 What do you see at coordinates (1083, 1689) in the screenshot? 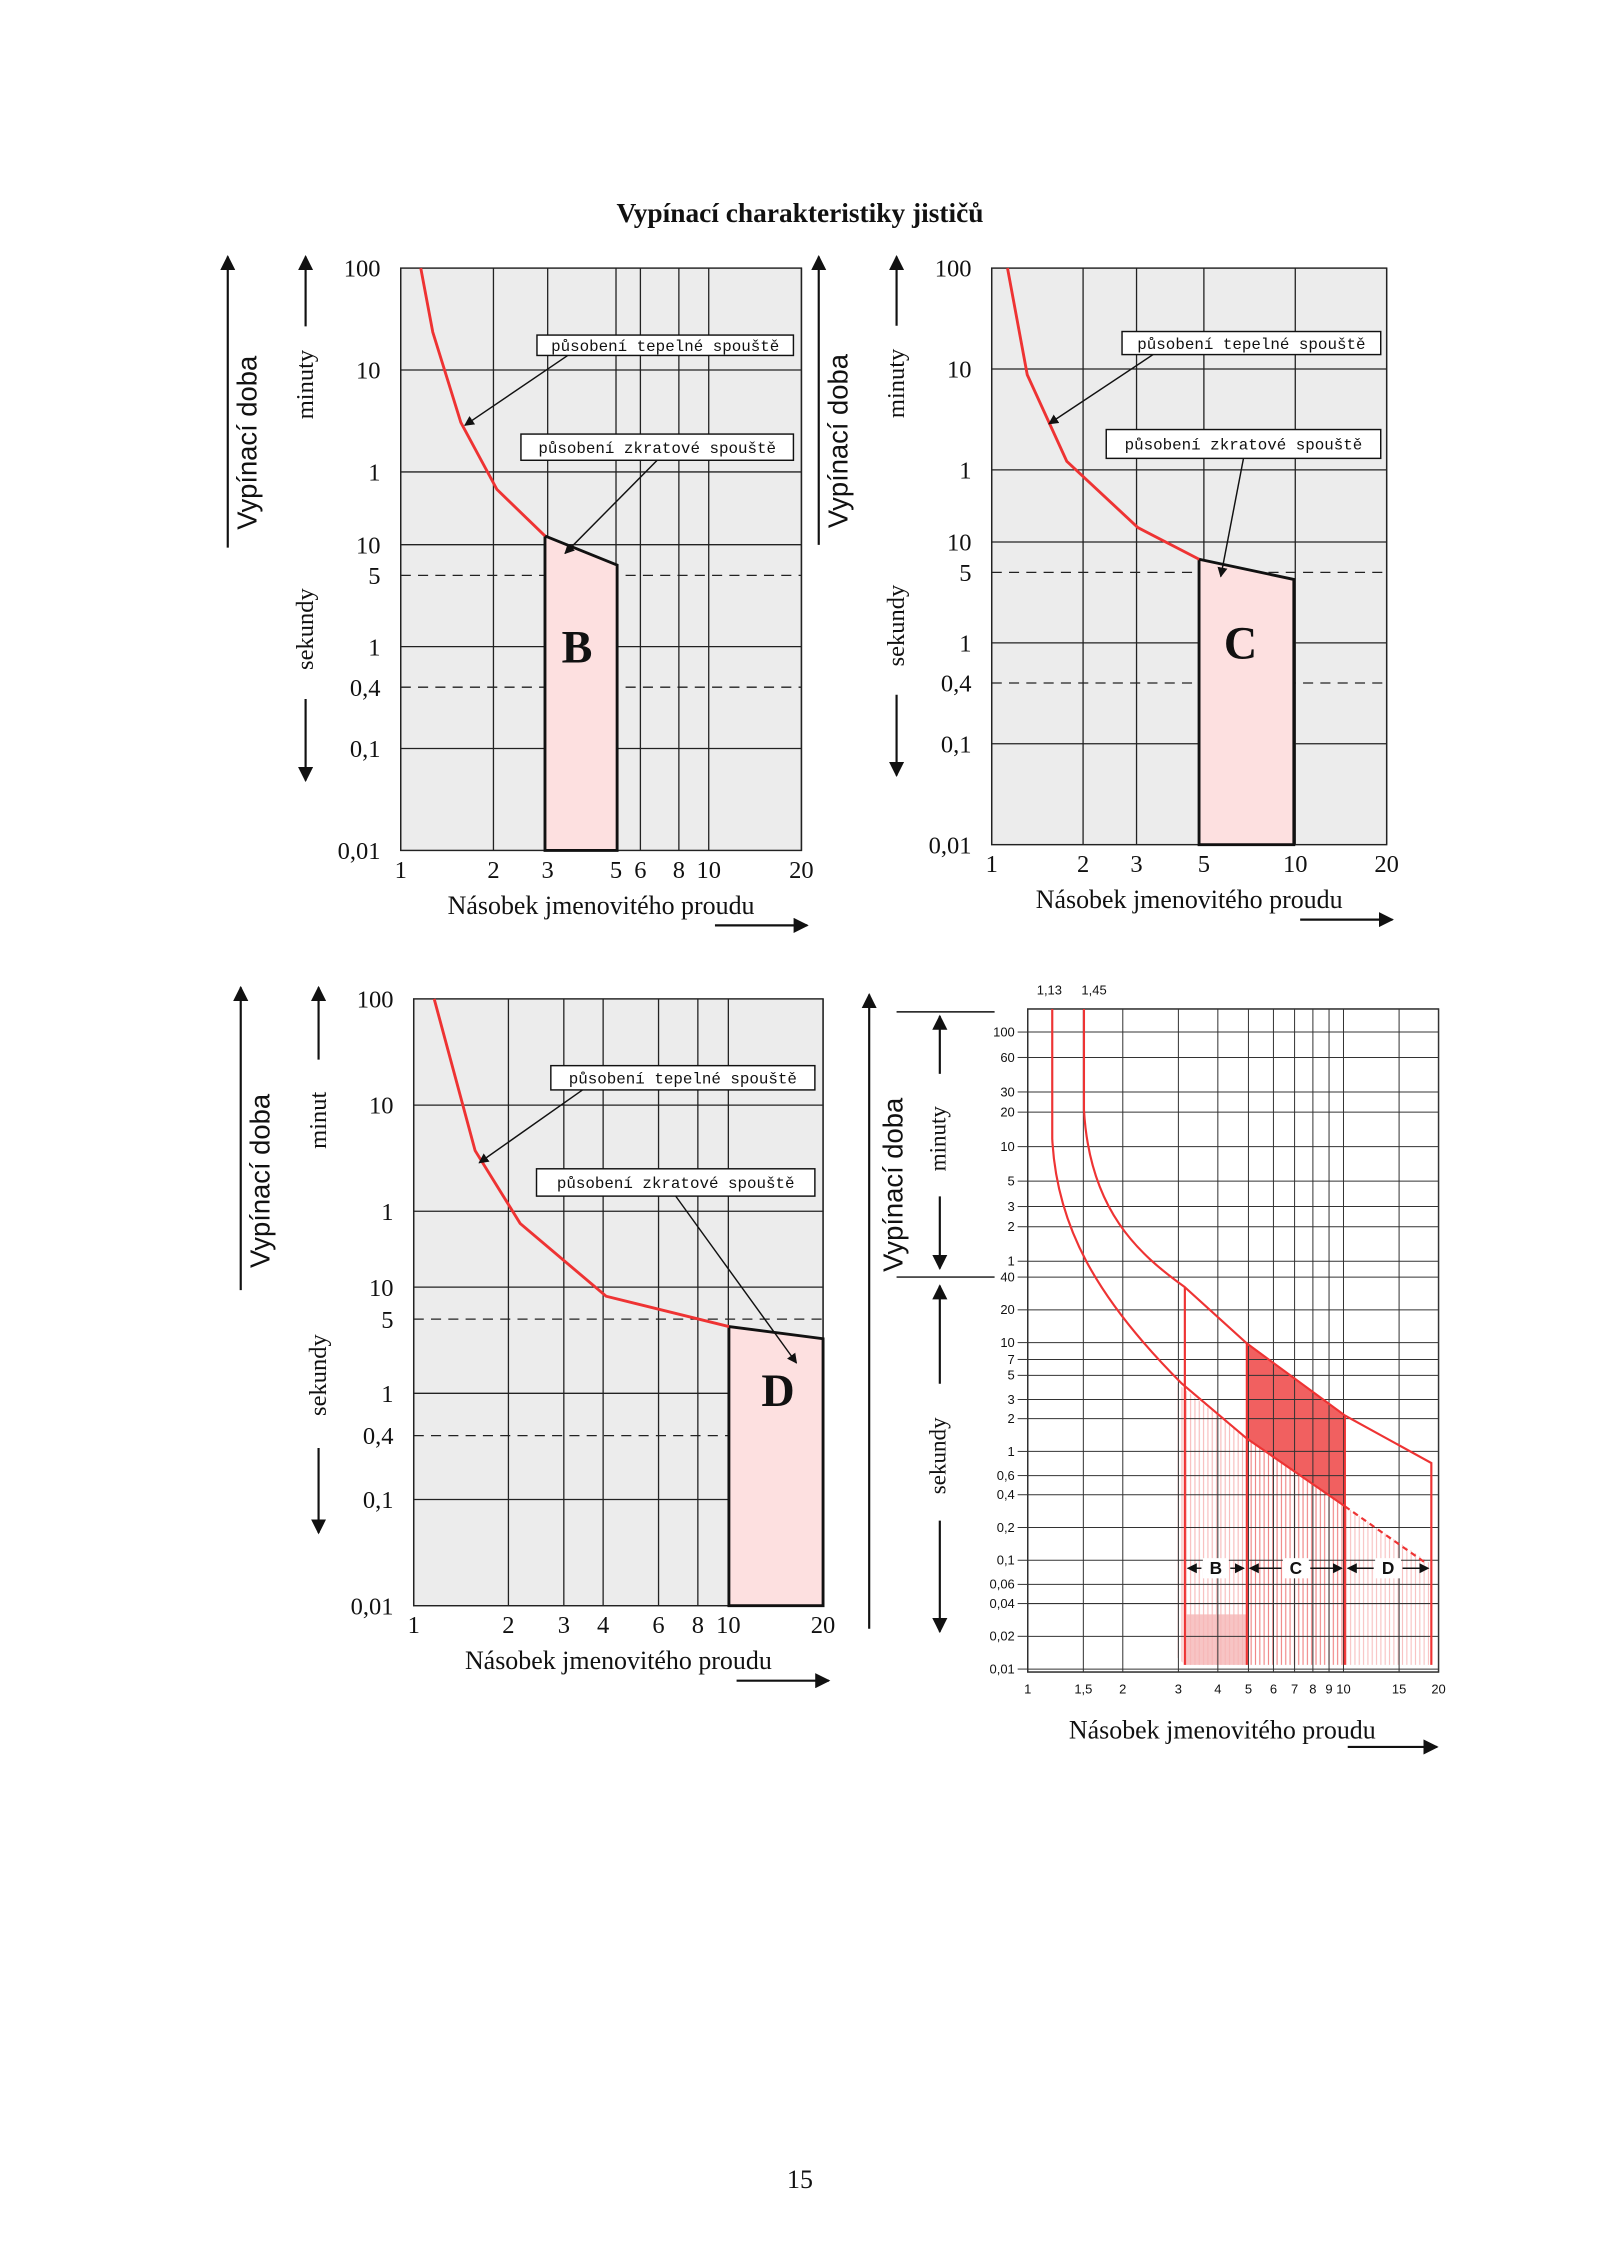
I see `x-tick-label: 1,5` at bounding box center [1083, 1689].